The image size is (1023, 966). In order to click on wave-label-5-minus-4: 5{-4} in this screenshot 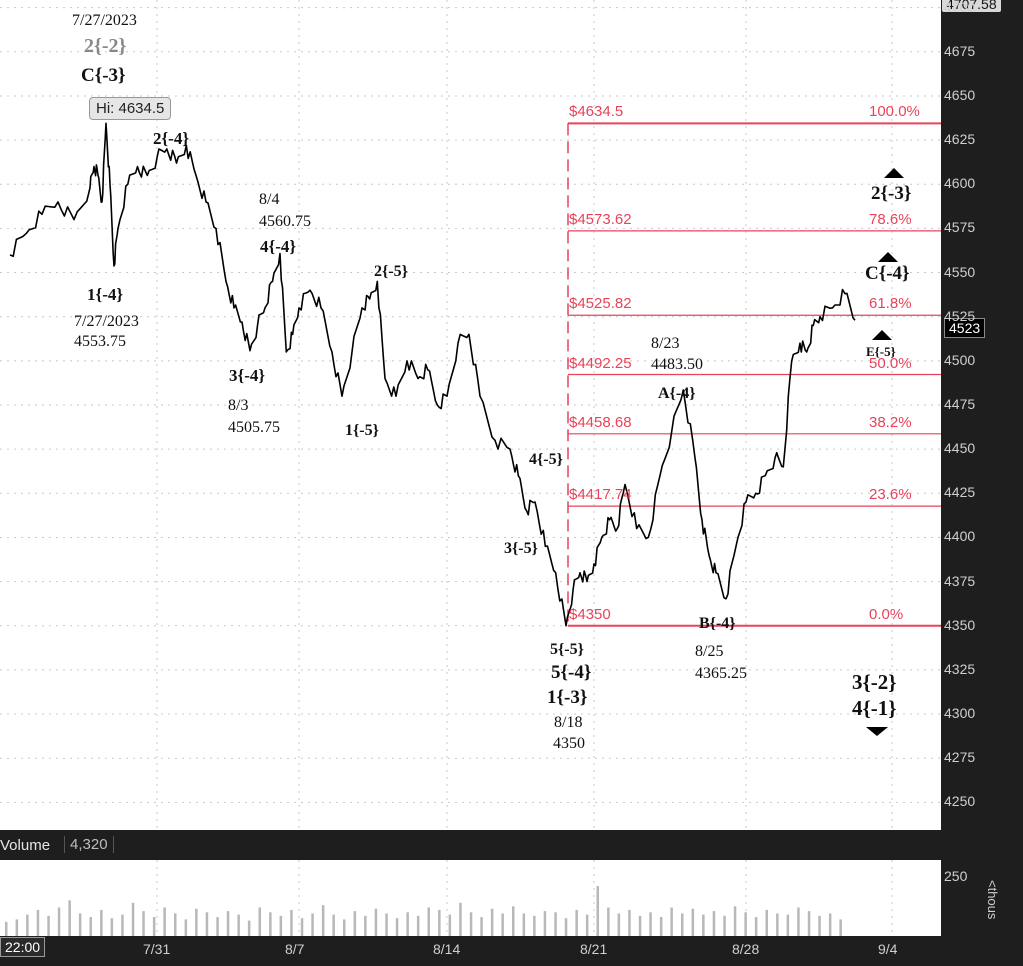, I will do `click(571, 672)`.